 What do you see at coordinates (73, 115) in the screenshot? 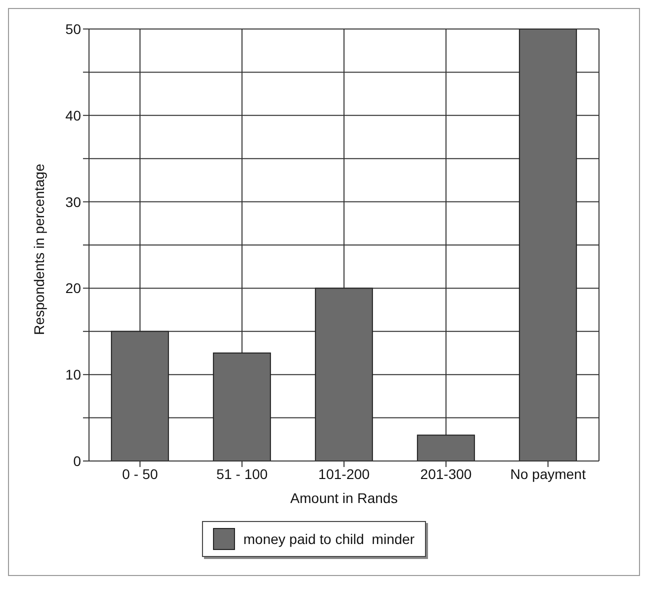
I see `y-tick-label: 40` at bounding box center [73, 115].